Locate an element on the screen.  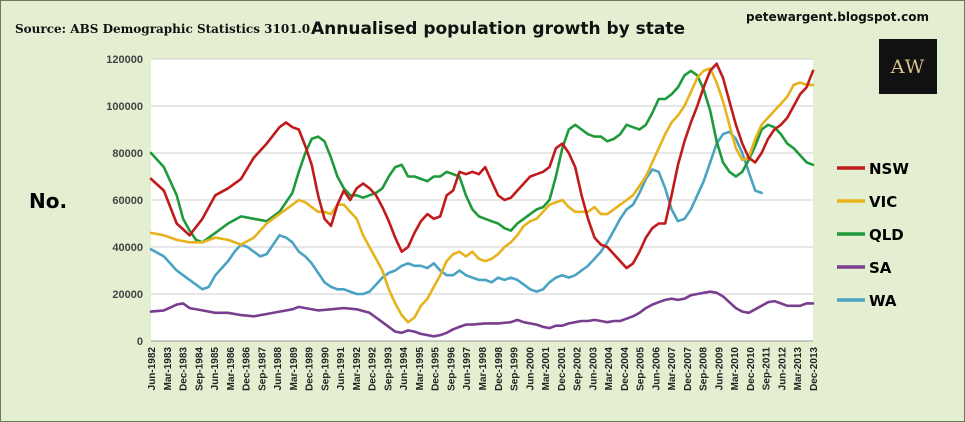
x-tick-label: Jun-1982 is located at coordinates (152, 369).